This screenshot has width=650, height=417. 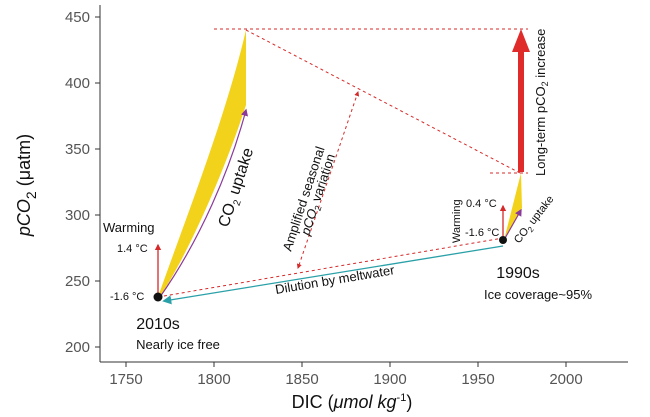 I want to click on y-tick-label: 450, so click(x=77, y=17).